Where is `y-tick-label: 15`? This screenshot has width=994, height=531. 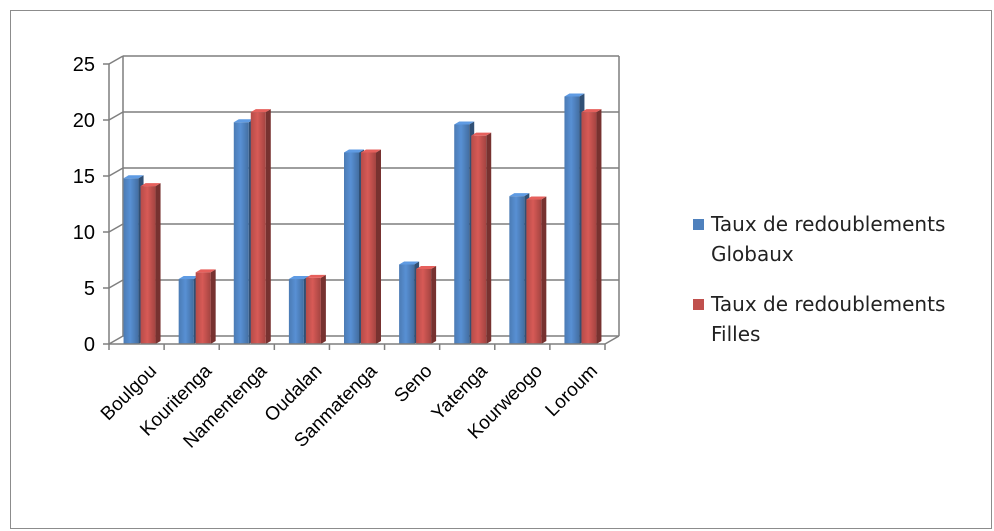 y-tick-label: 15 is located at coordinates (84, 177).